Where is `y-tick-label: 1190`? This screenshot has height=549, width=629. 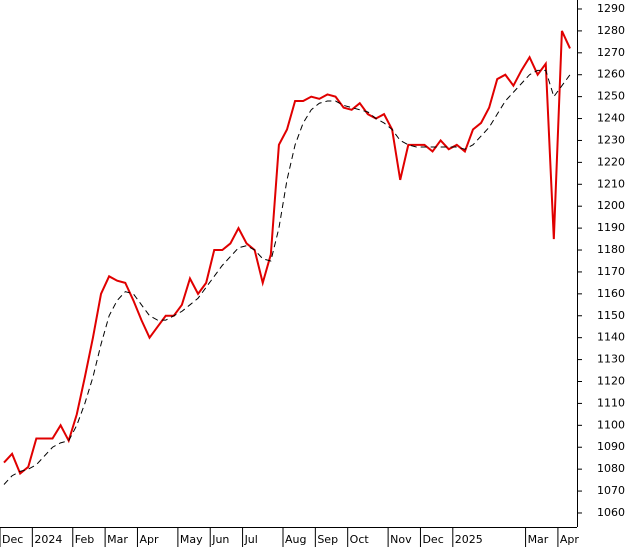 y-tick-label: 1190 is located at coordinates (611, 227).